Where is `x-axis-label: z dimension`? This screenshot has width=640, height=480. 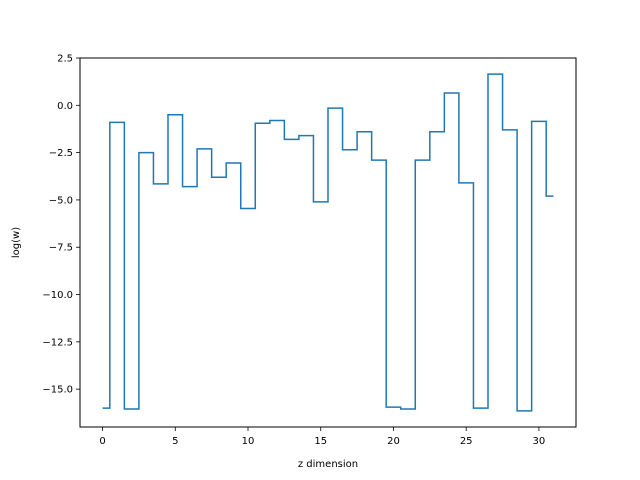 x-axis-label: z dimension is located at coordinates (328, 464).